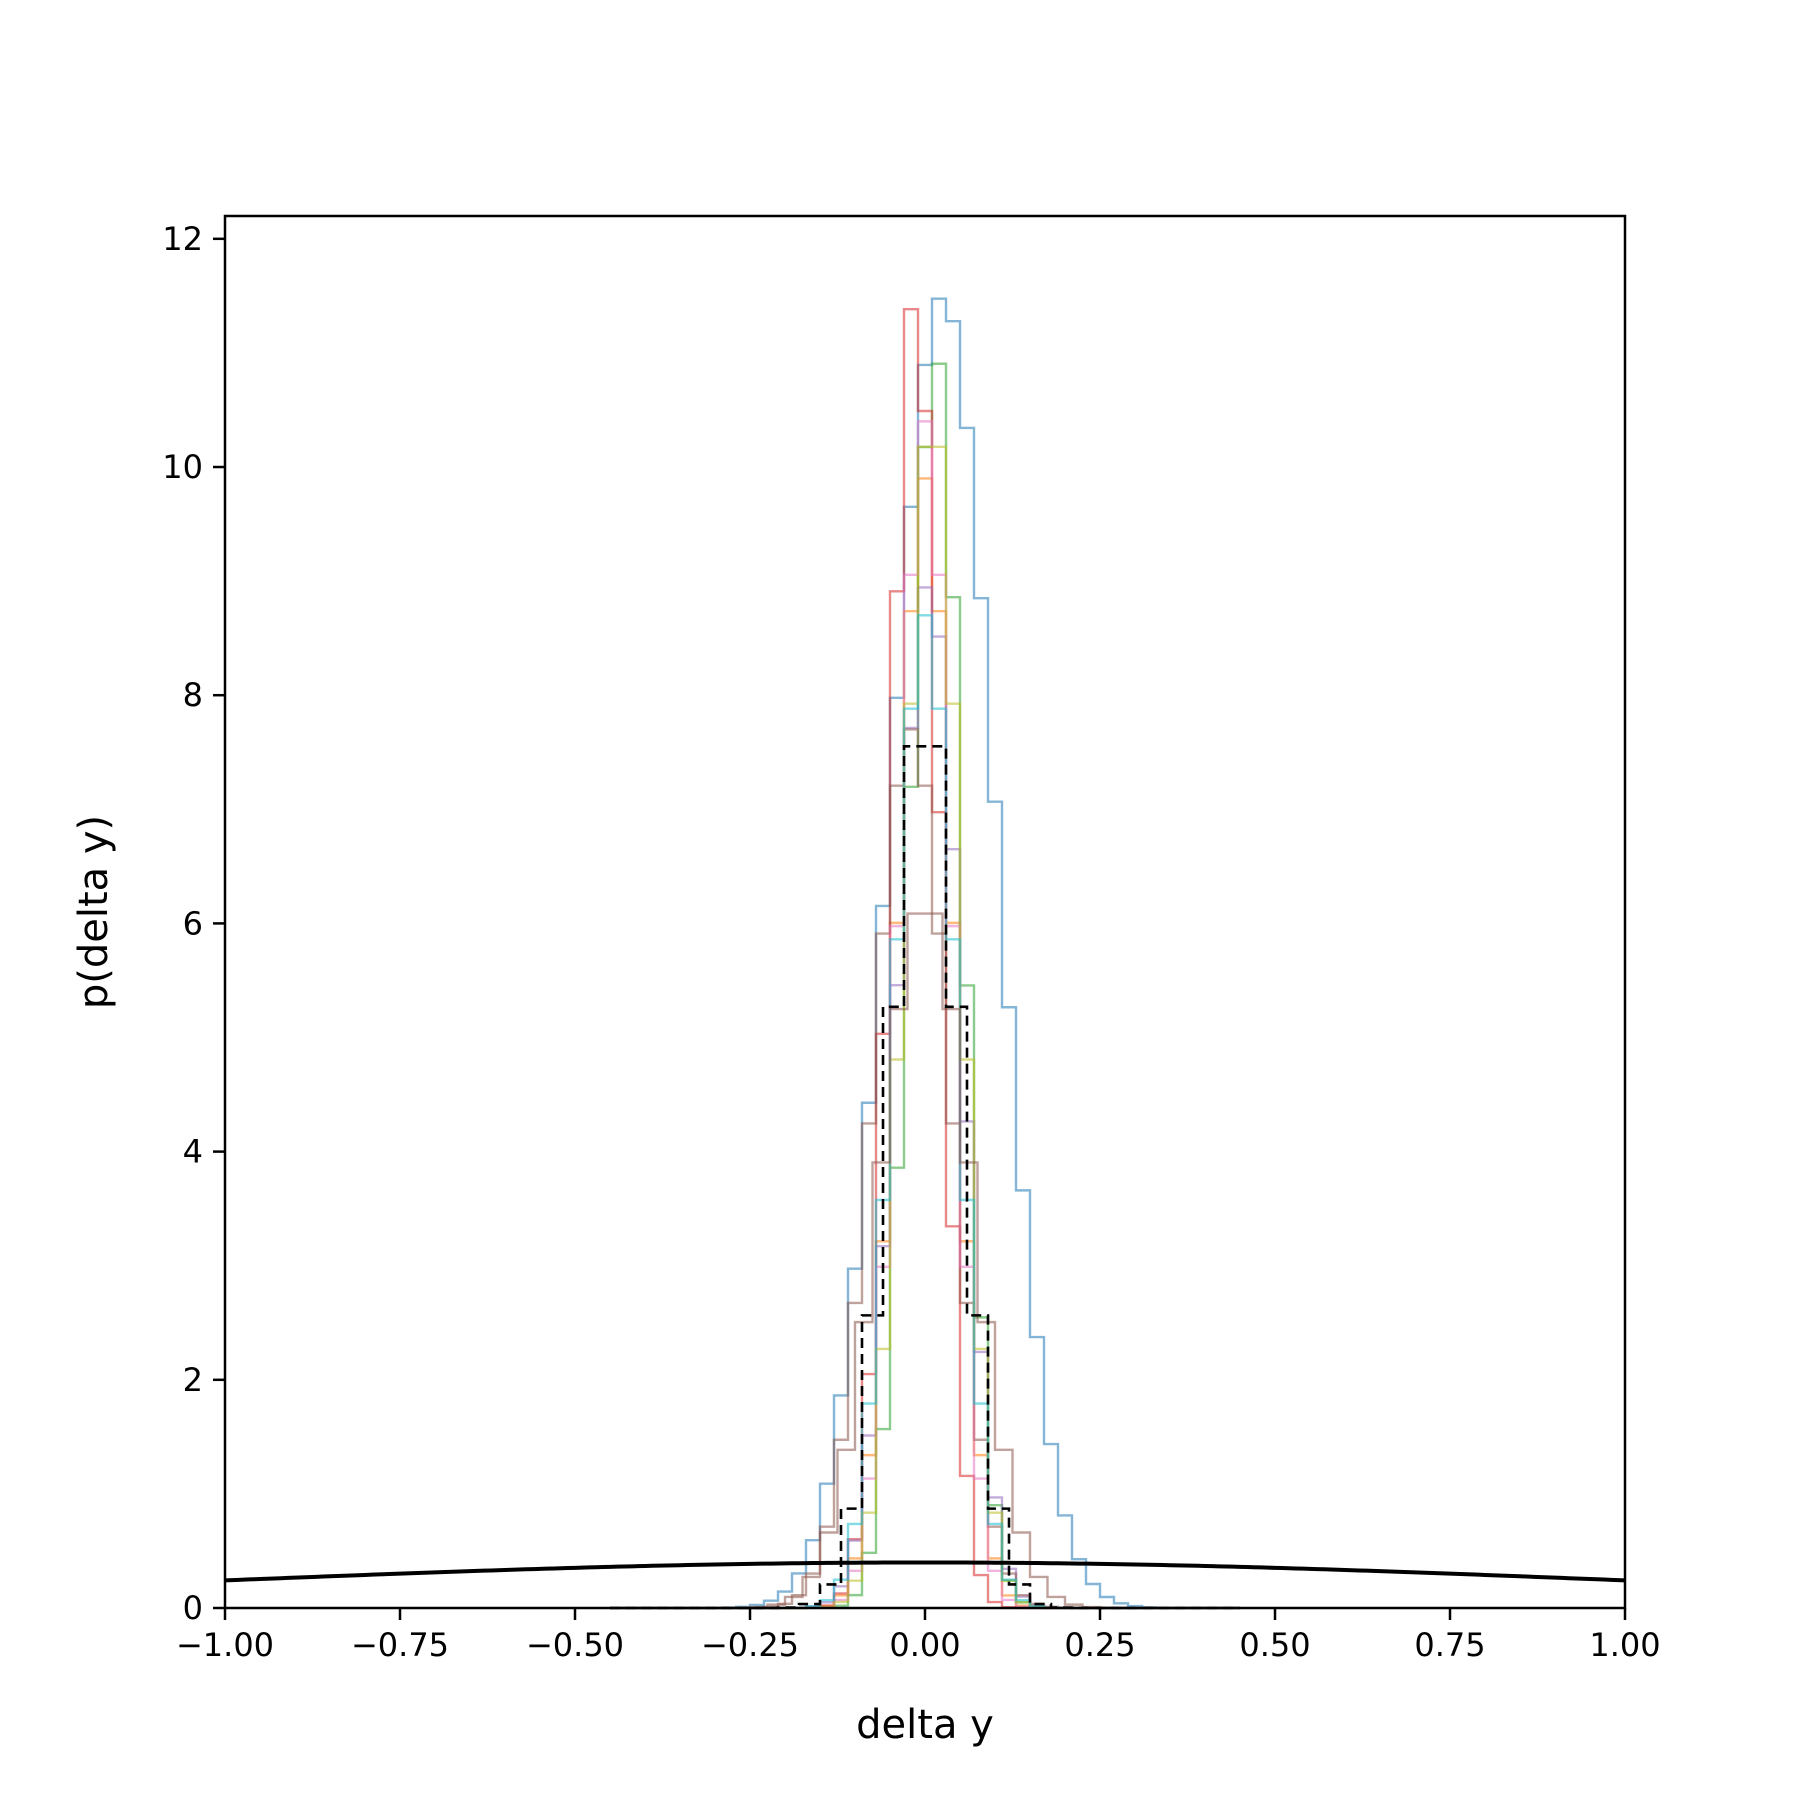 This screenshot has height=1805, width=1800. I want to click on x-axis-label: delta y, so click(925, 1725).